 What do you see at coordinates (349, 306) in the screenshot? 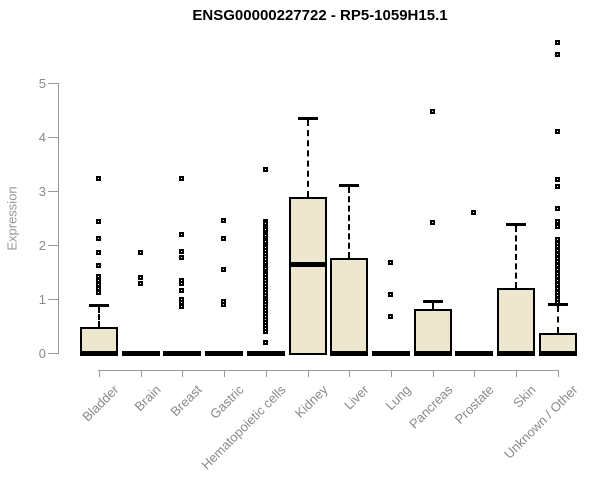
I see `box-liver` at bounding box center [349, 306].